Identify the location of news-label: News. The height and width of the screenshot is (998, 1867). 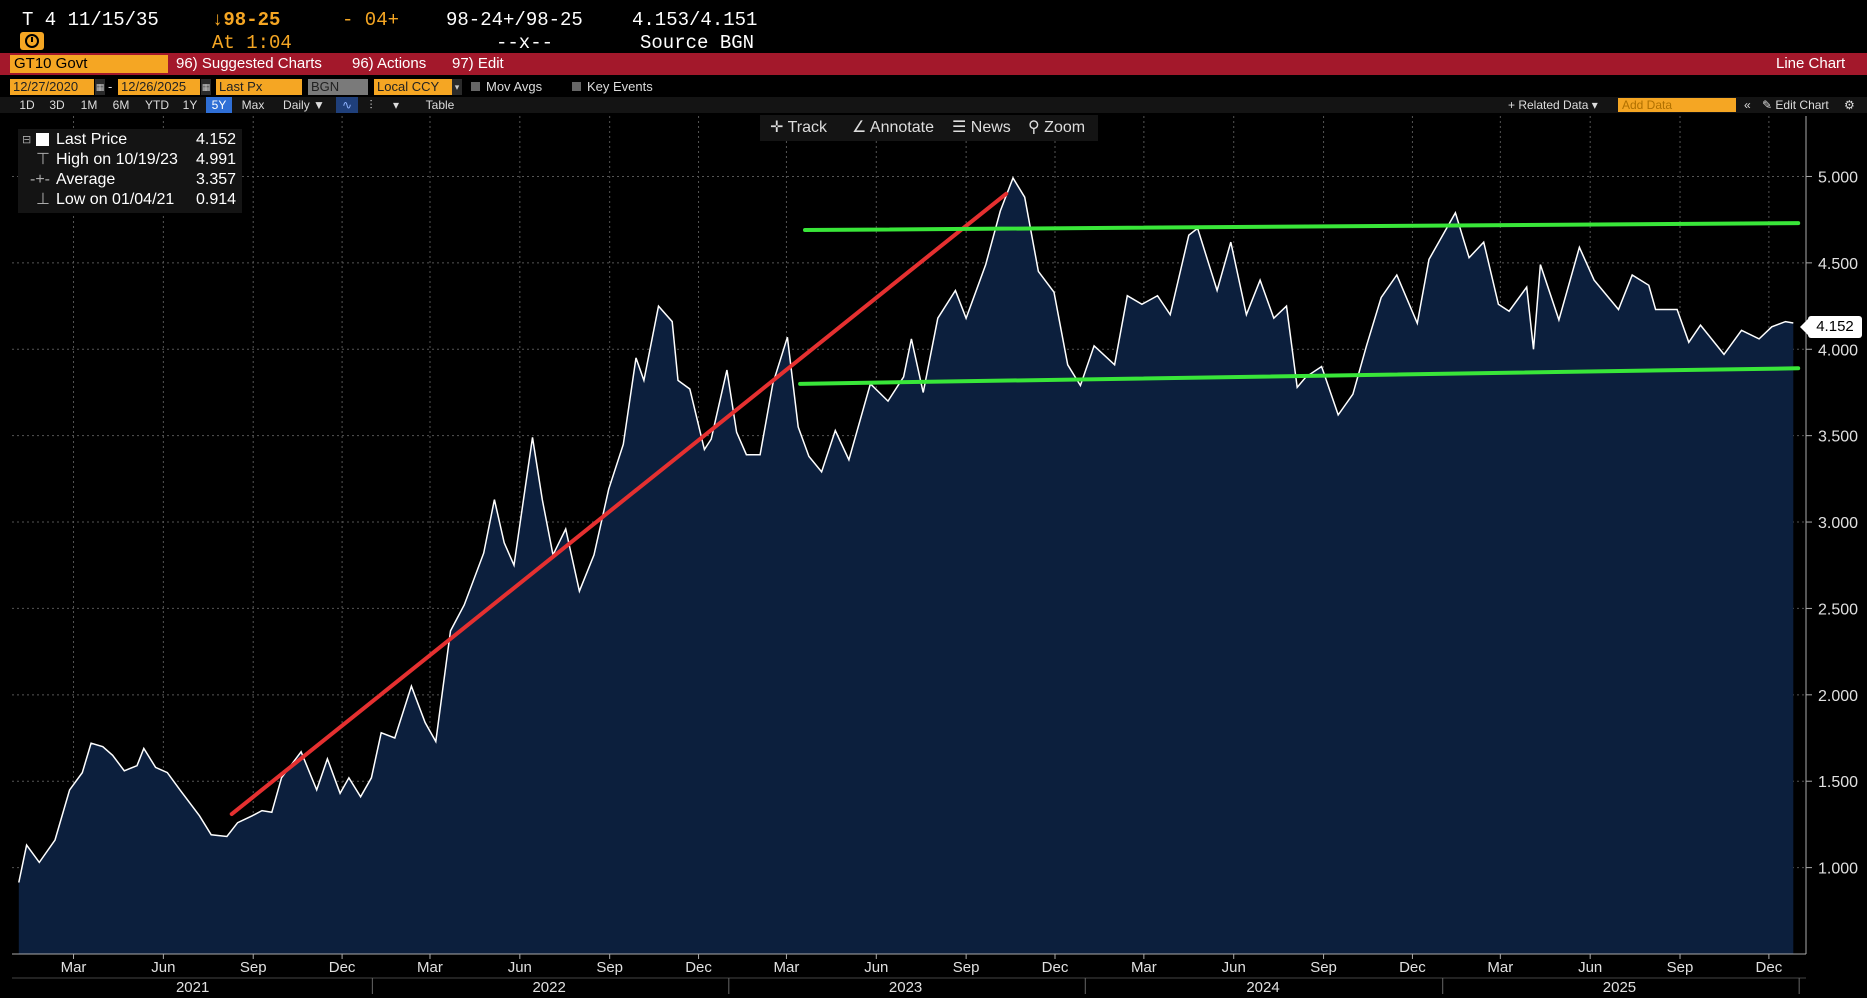
(990, 127).